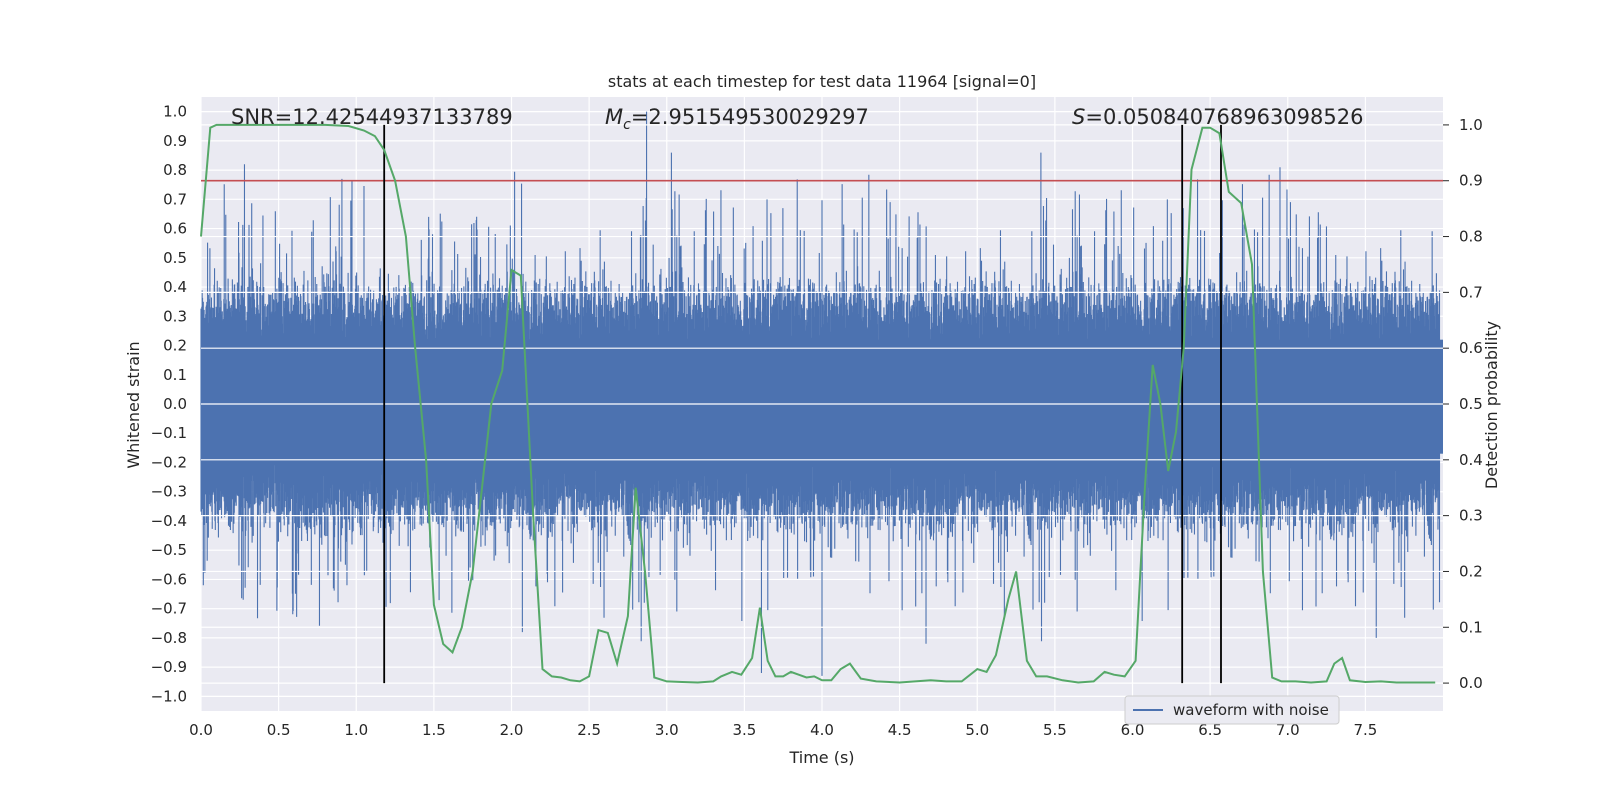  What do you see at coordinates (175, 287) in the screenshot?
I see `y-tick-label: 0.4` at bounding box center [175, 287].